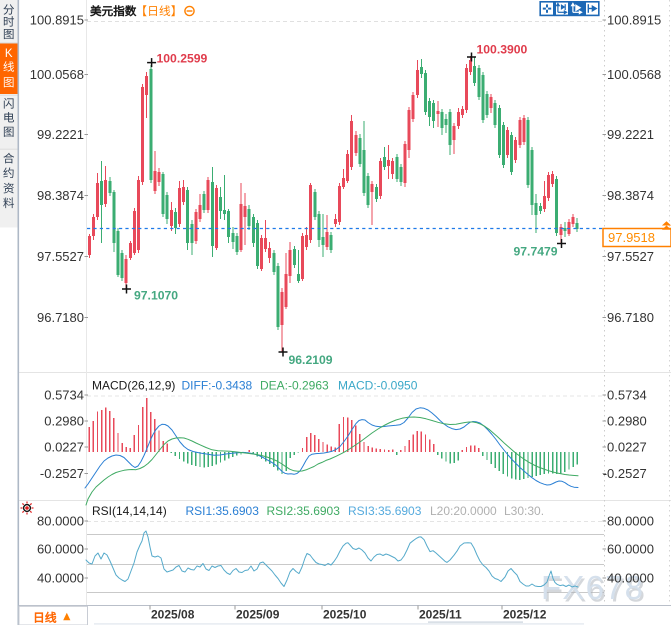  I want to click on svg-text: RSI1:35.6903, so click(223, 511).